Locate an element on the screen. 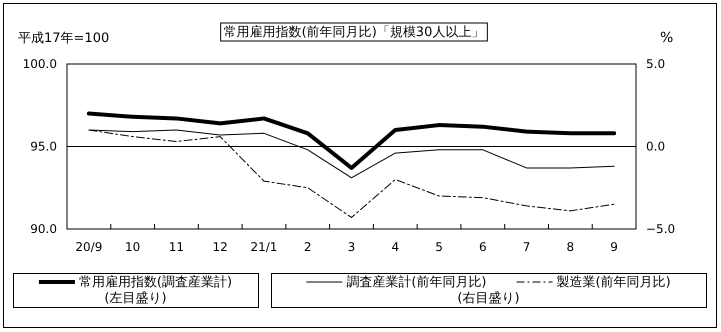 The image size is (721, 332). text: (左目盛り) is located at coordinates (135, 298).